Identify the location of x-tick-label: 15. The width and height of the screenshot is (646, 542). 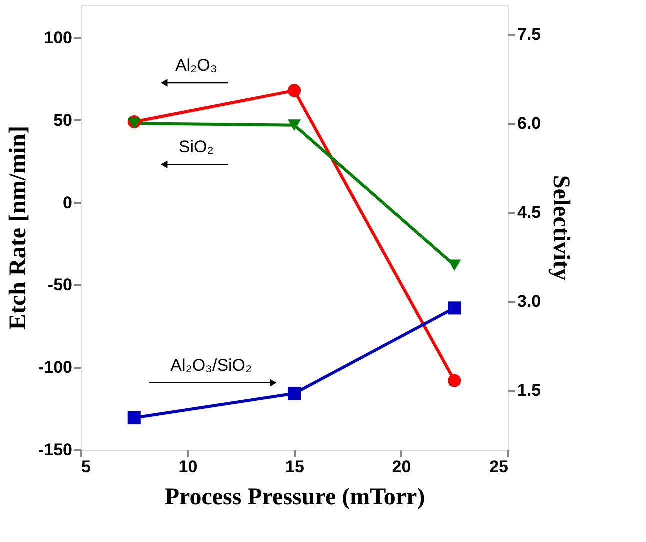
(295, 467).